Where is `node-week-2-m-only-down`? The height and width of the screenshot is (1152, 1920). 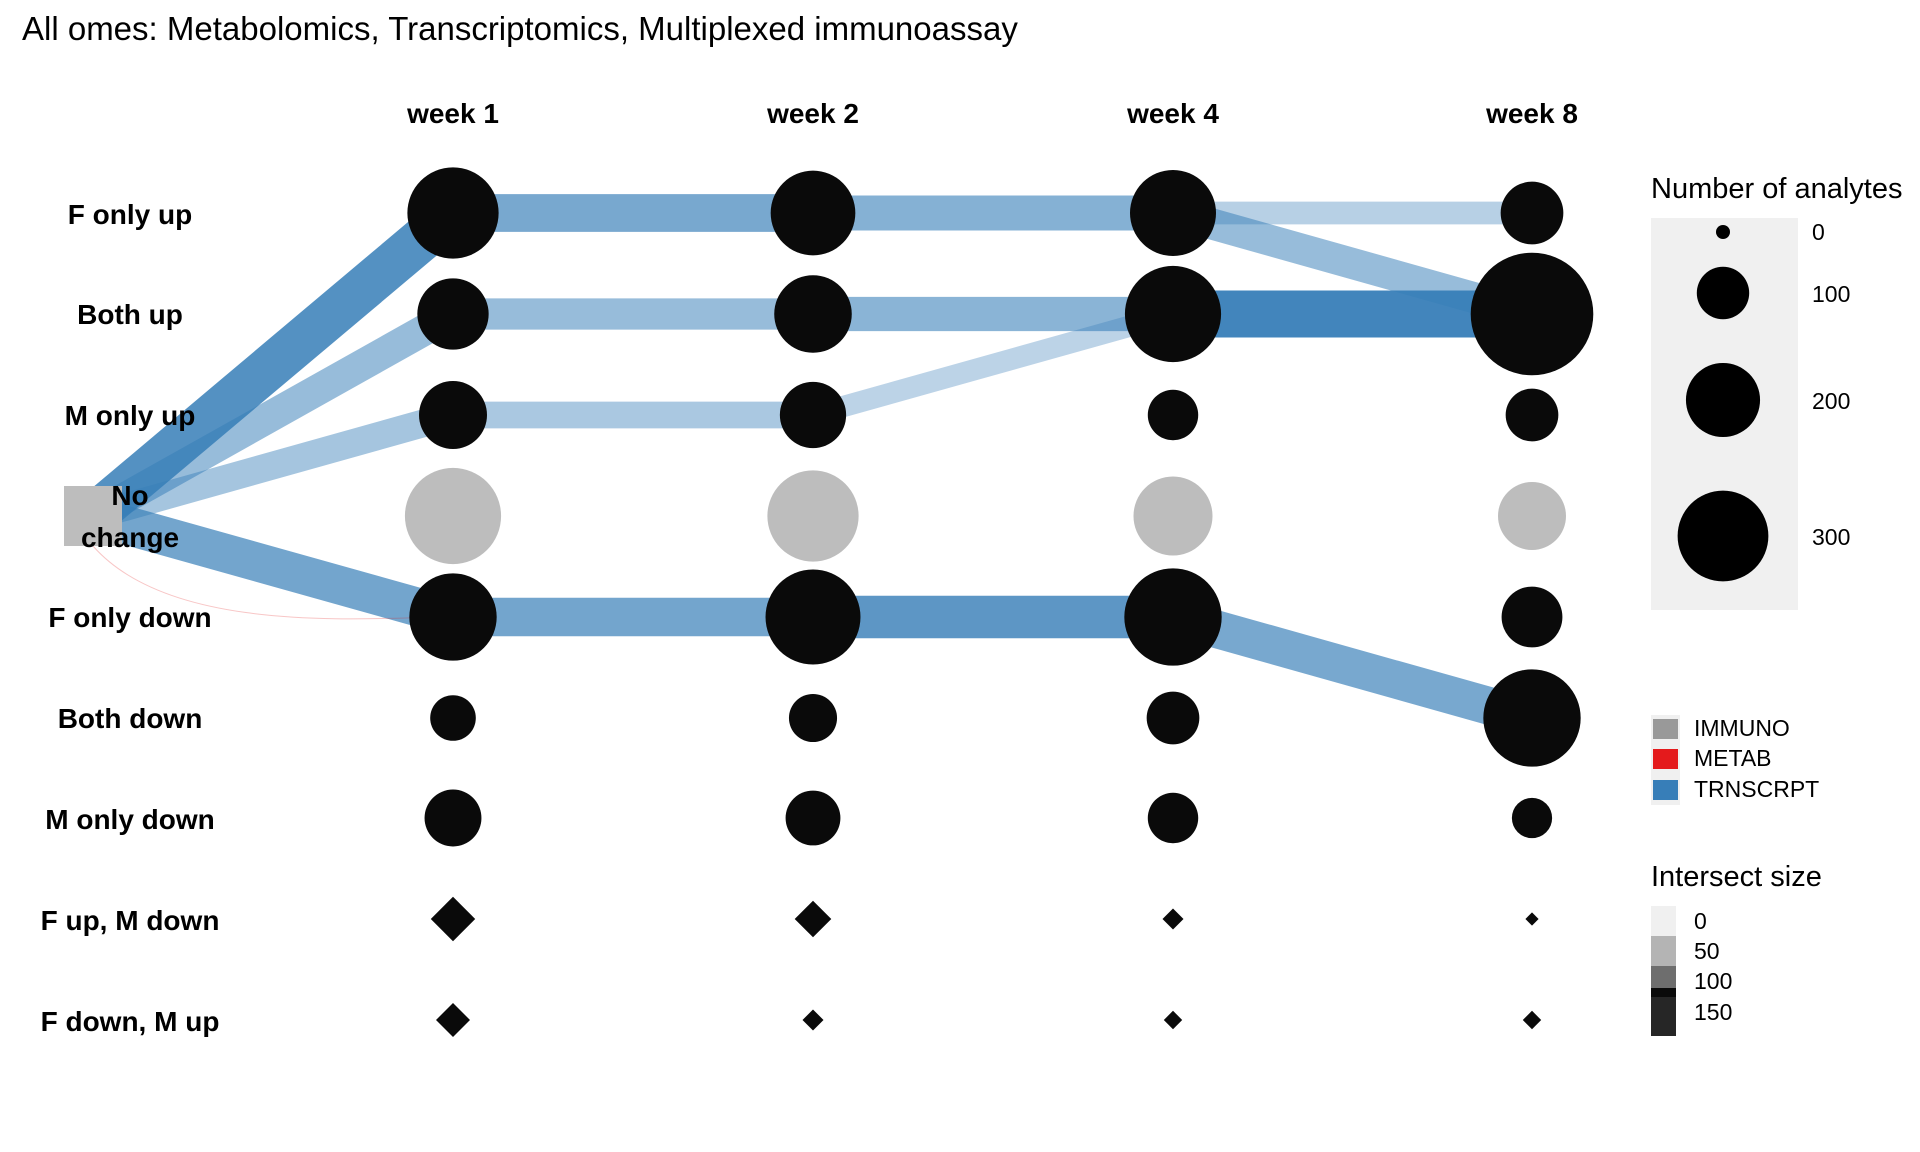 node-week-2-m-only-down is located at coordinates (813, 818).